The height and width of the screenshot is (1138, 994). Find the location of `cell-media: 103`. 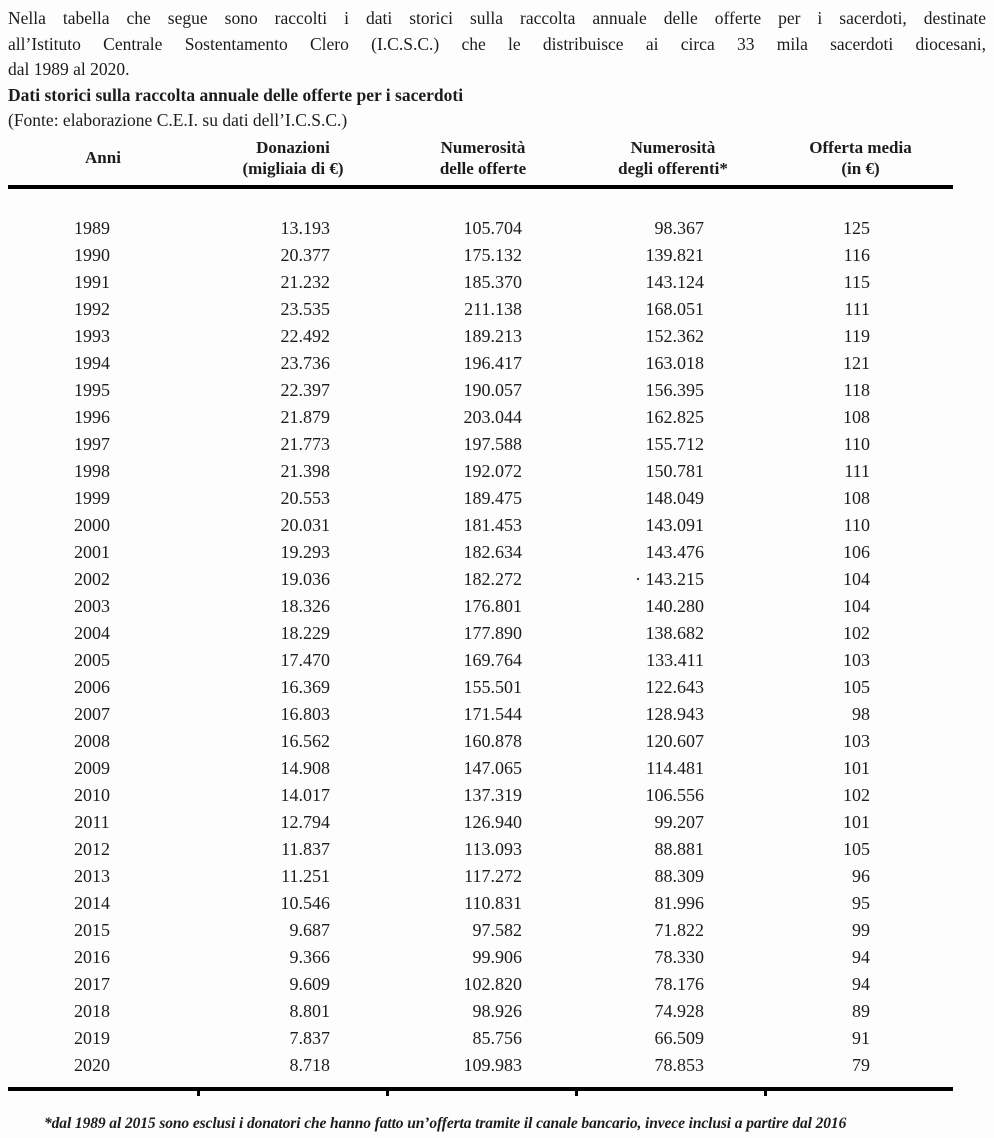

cell-media: 103 is located at coordinates (856, 740).